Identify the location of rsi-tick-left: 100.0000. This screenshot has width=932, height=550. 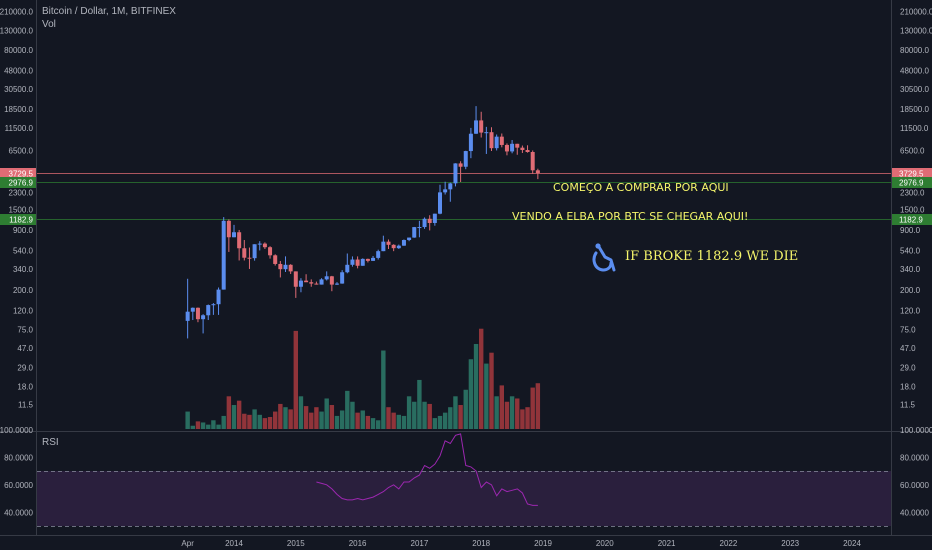
(17, 430).